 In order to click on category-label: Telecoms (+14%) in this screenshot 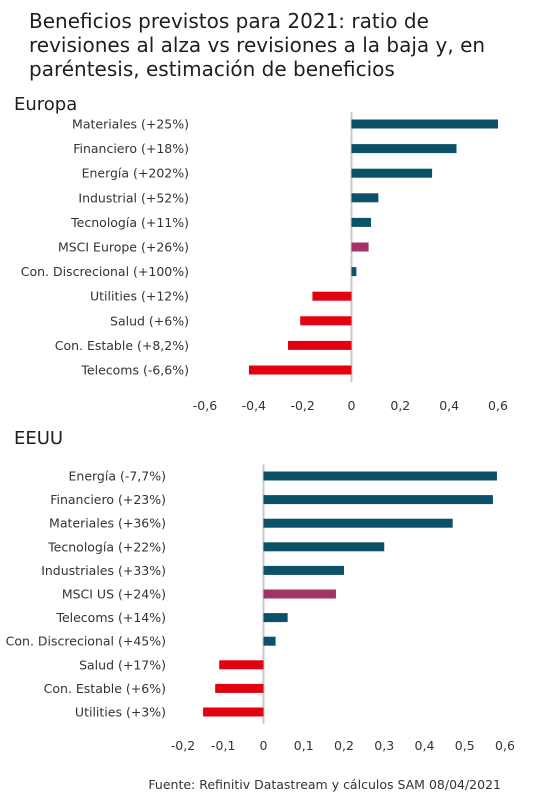, I will do `click(110, 617)`.